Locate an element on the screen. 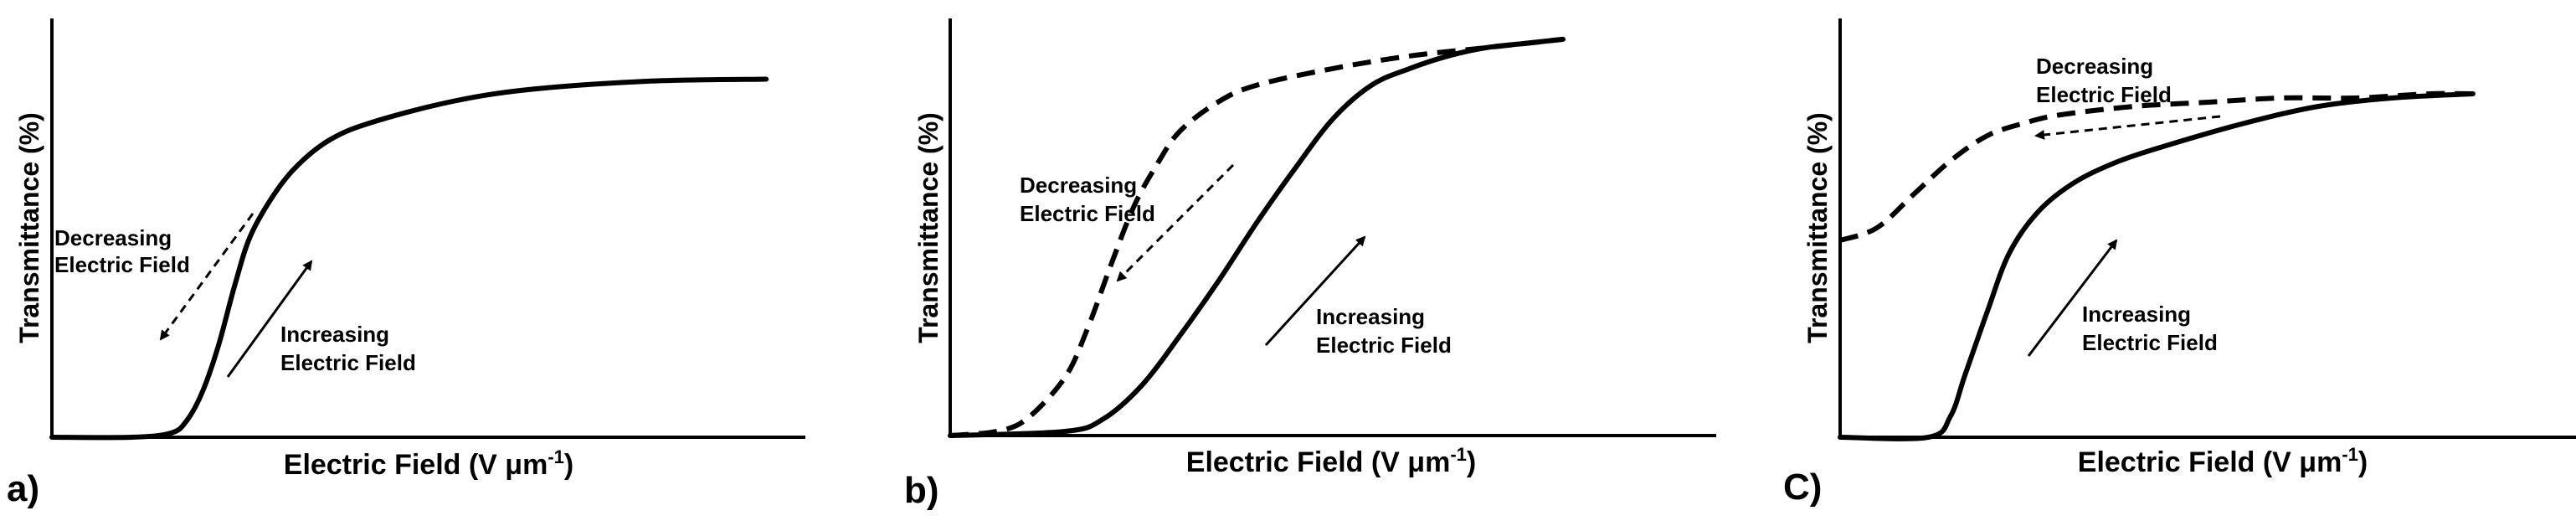  panel-a-increasing-label-1: Increasing is located at coordinates (335, 334).